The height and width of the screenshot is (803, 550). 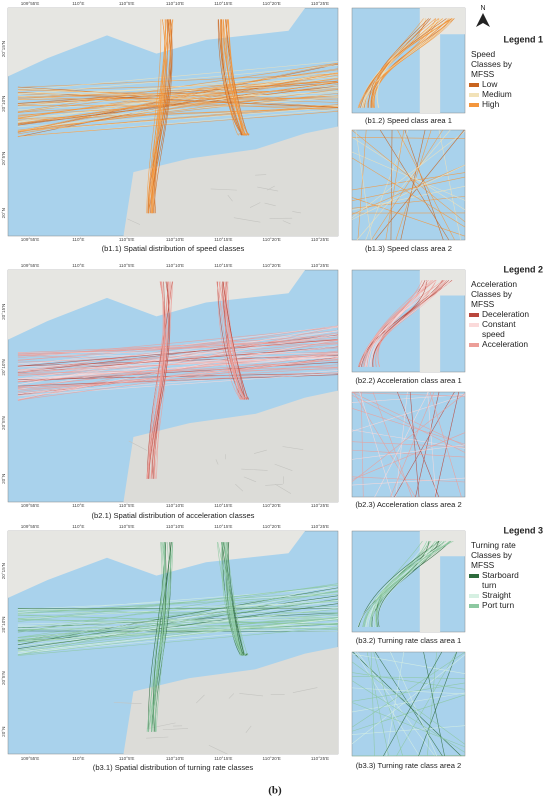 I want to click on lat-label: 20°5'N, so click(x=3, y=678).